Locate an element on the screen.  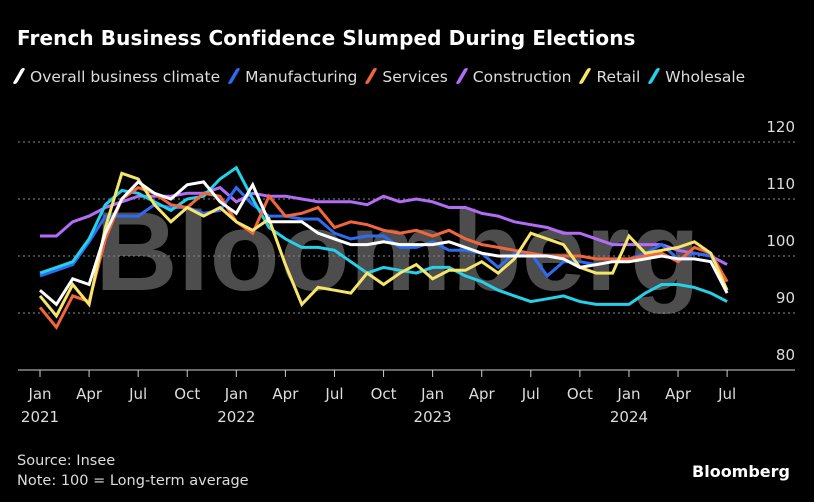
series-line-construction is located at coordinates (384, 225).